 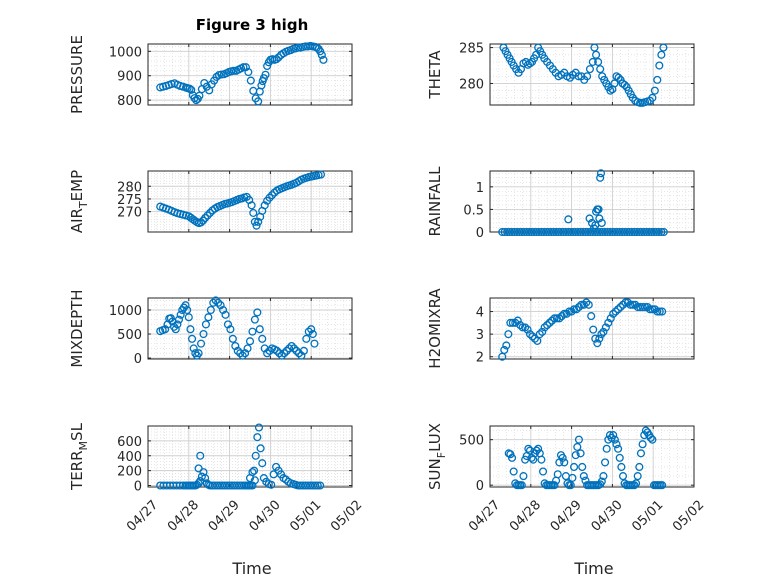 I want to click on y-axis-label-tail: SL, so click(x=77, y=431).